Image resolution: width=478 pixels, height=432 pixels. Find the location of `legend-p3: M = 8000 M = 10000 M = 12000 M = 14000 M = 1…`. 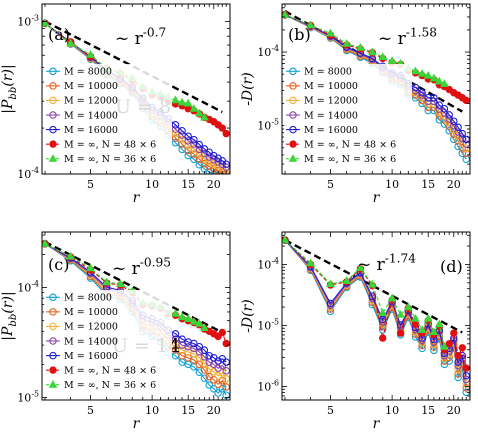

legend-p3: M = 8000 M = 10000 M = 12000 M = 14000 M = 1… is located at coordinates (108, 341).